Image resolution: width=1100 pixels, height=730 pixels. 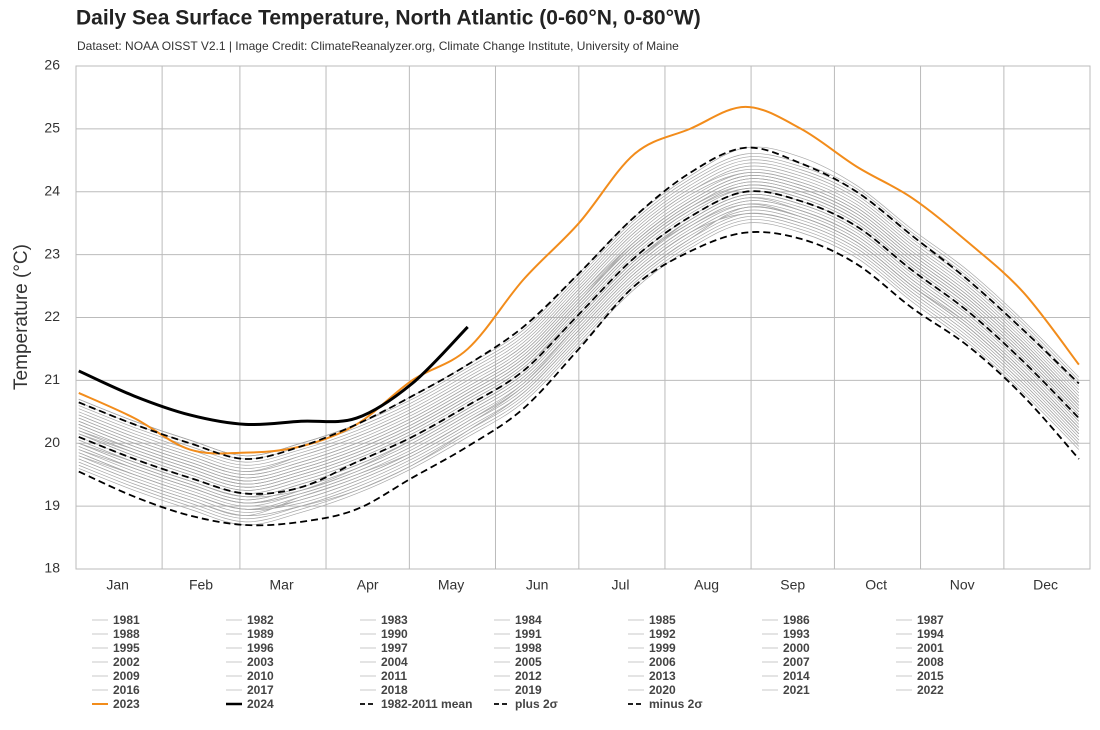 I want to click on legend-label: 1988, so click(x=126, y=634).